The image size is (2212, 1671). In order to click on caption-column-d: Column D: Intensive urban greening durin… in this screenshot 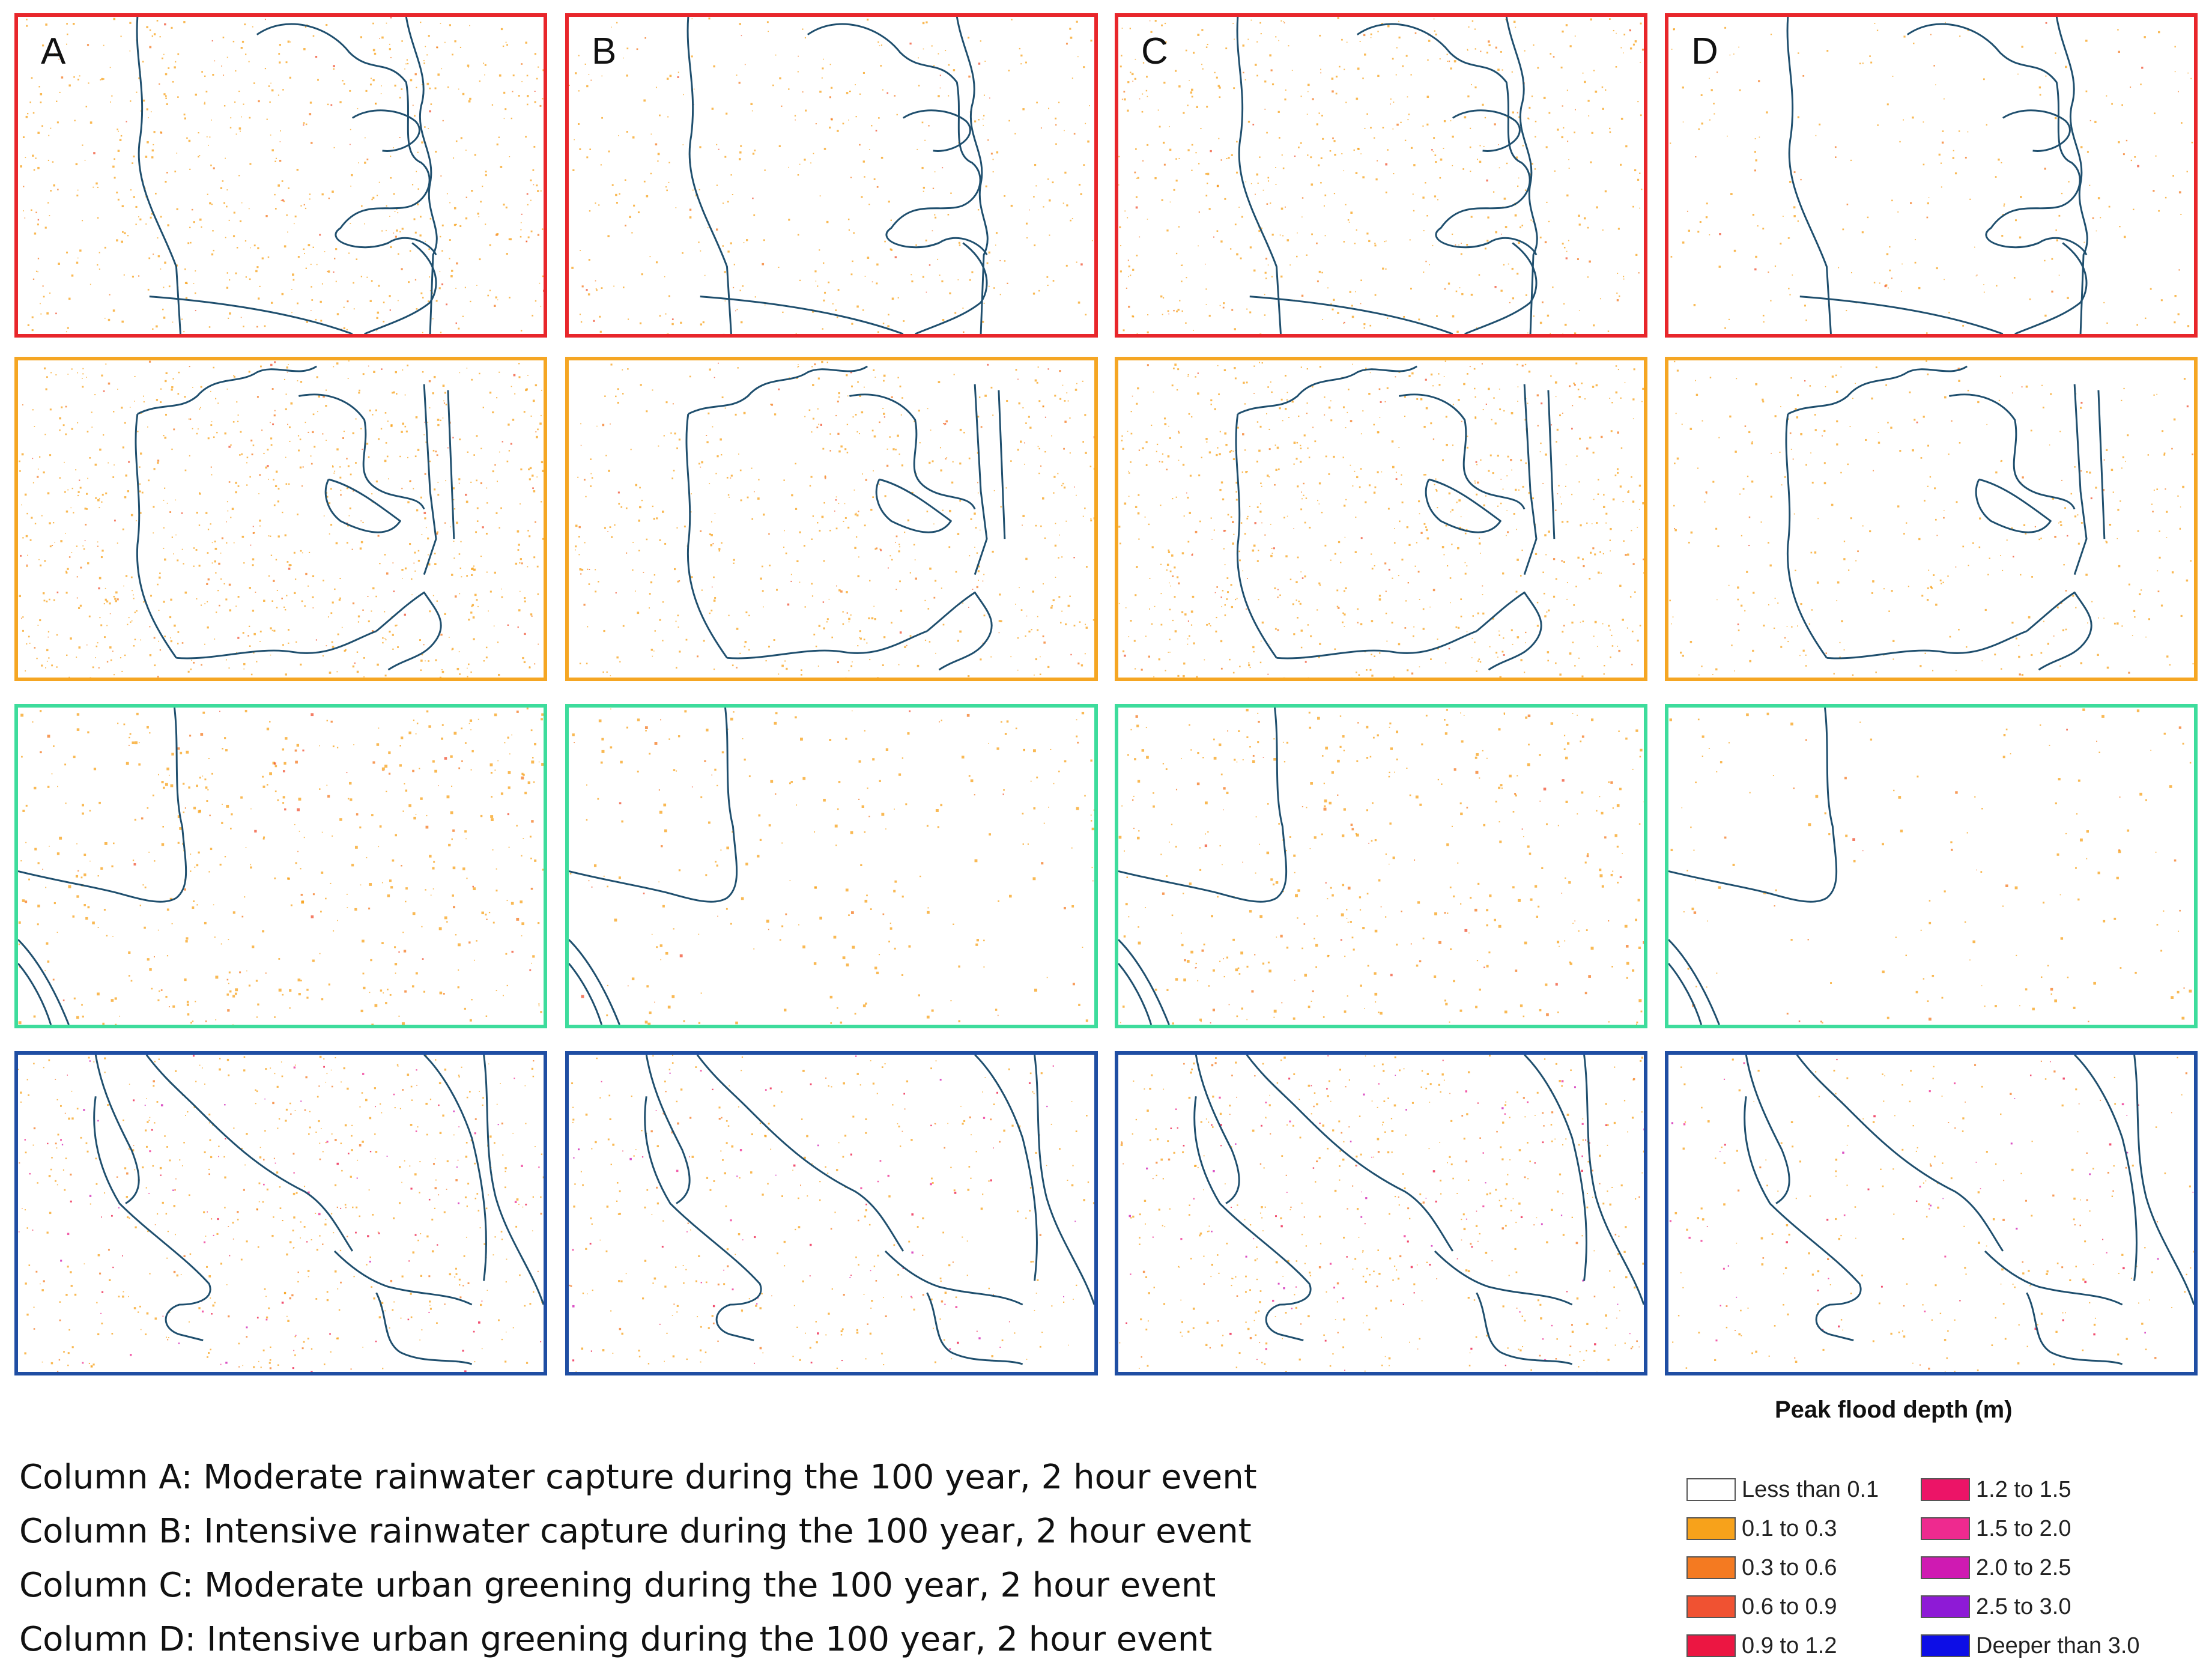, I will do `click(616, 1639)`.